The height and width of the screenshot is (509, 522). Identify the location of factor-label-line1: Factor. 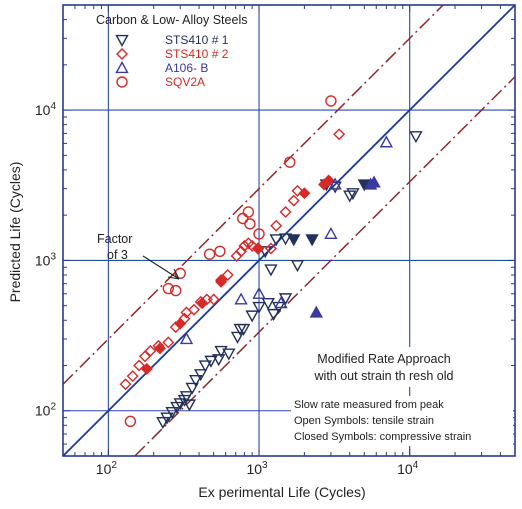
(114, 239).